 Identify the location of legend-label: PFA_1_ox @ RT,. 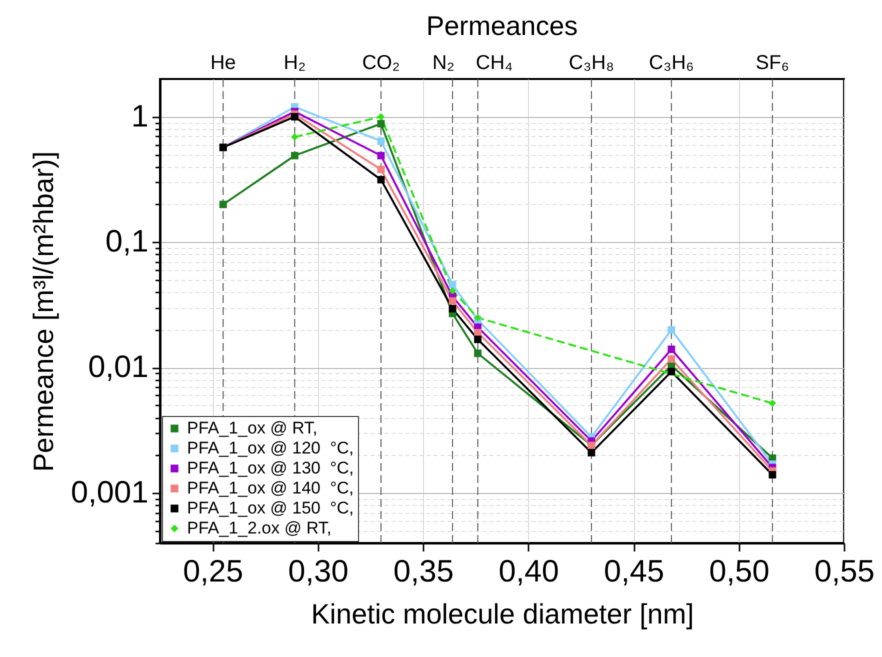
(252, 428).